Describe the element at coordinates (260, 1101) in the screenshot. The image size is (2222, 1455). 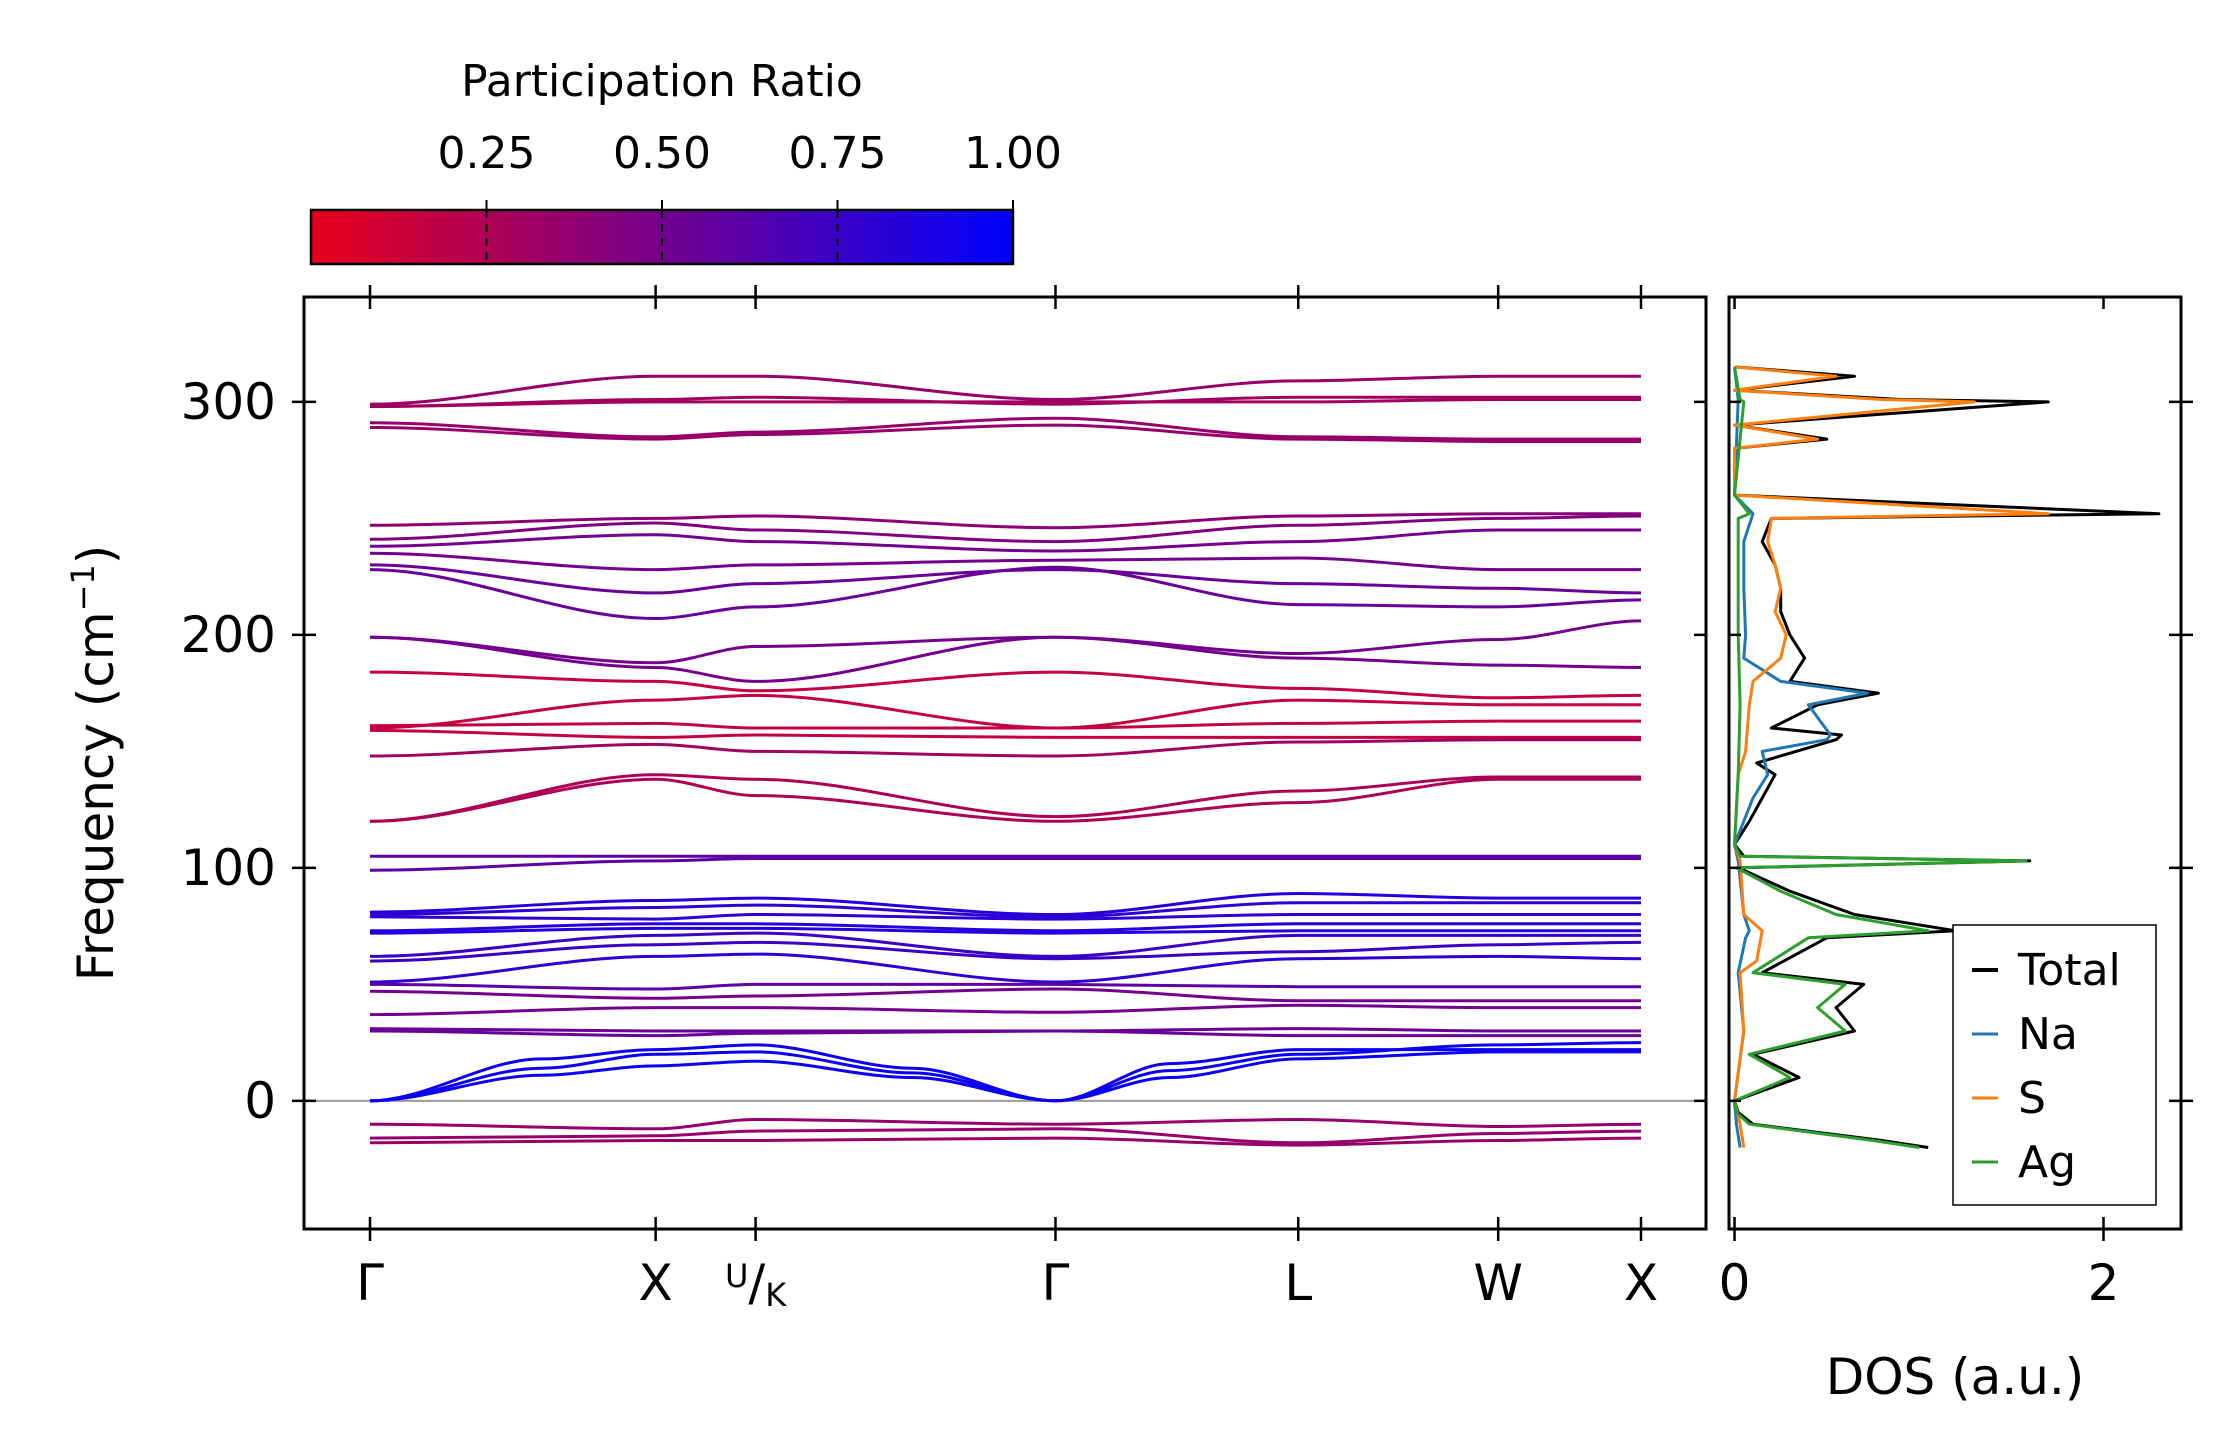
I see `y-tick-label: 0` at that location.